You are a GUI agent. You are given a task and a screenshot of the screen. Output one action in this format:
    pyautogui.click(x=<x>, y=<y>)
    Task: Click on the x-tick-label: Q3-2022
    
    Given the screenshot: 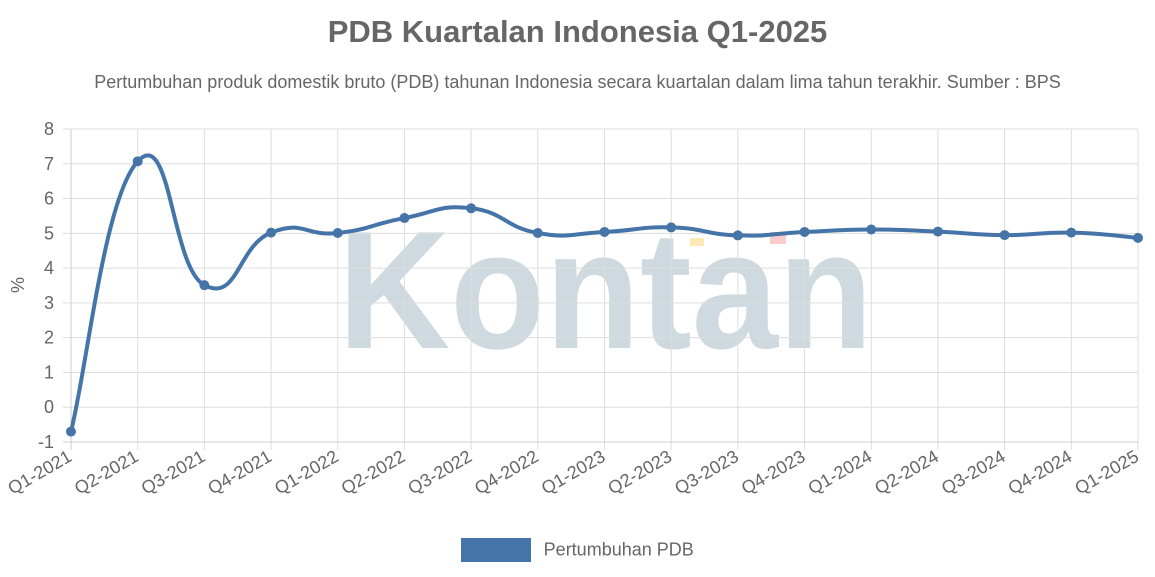 What is the action you would take?
    pyautogui.click(x=439, y=472)
    